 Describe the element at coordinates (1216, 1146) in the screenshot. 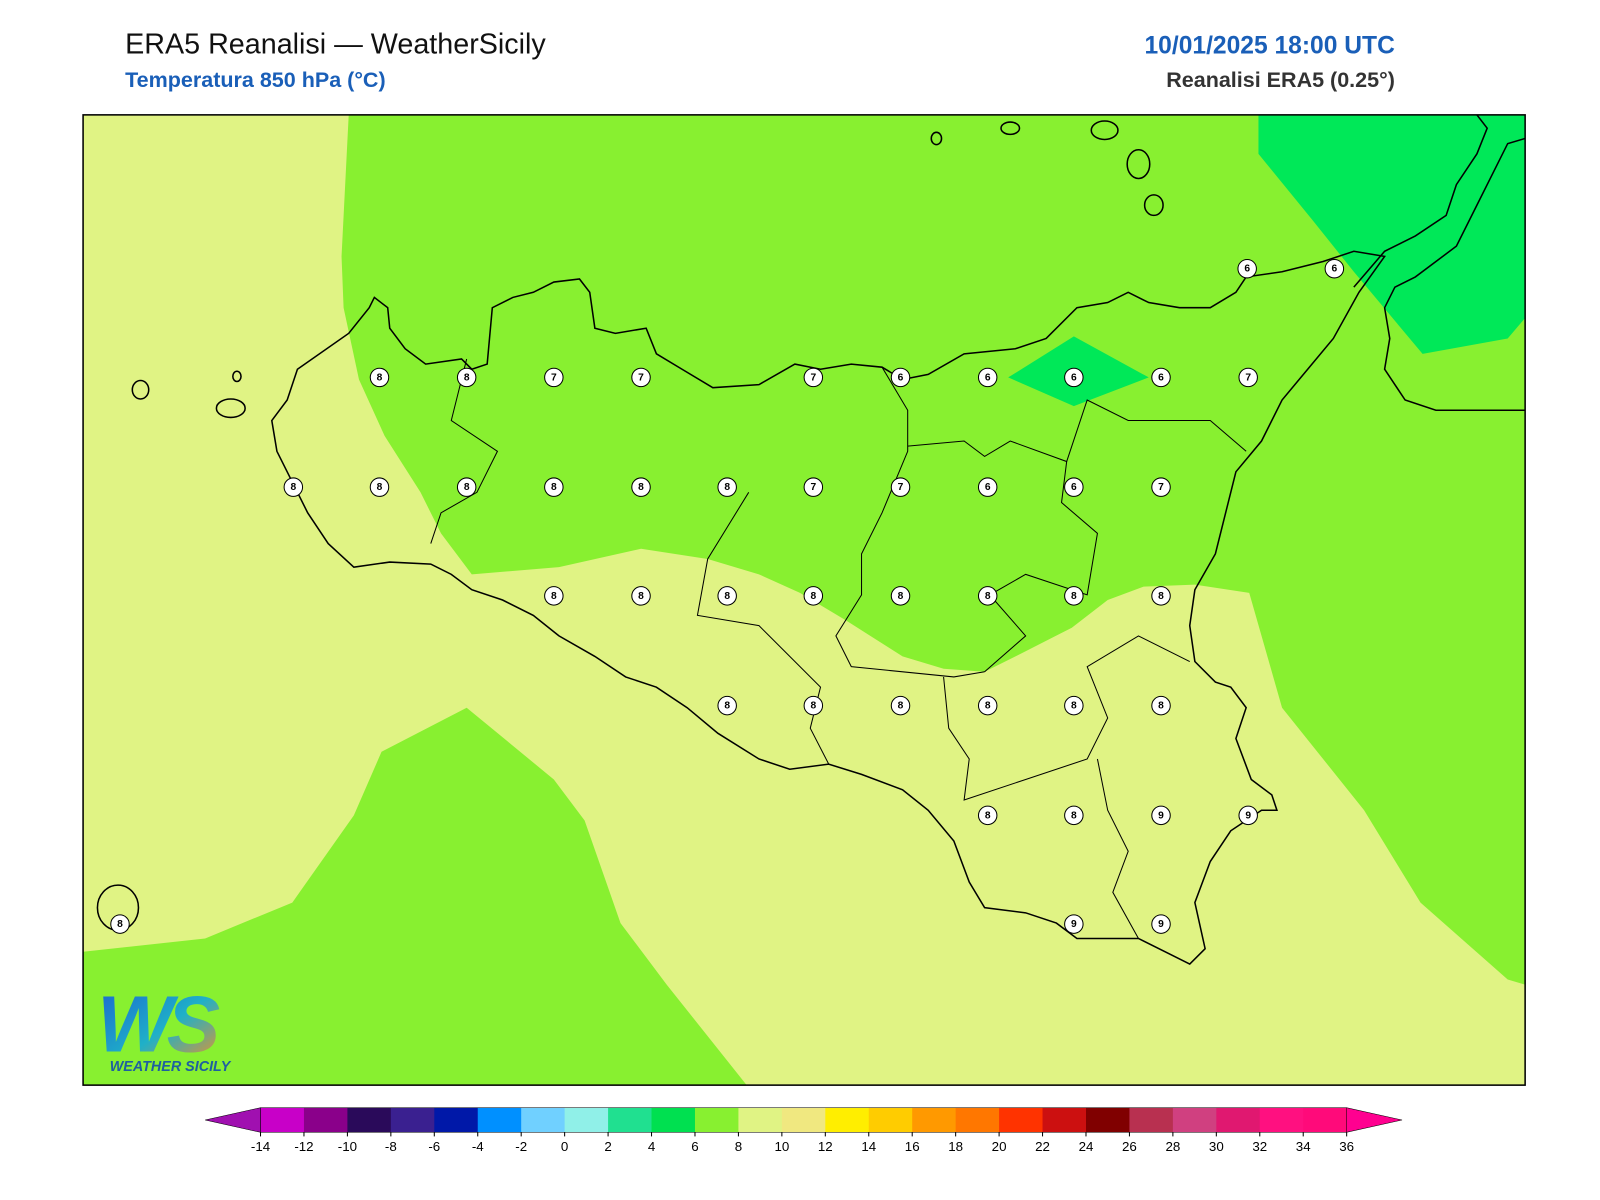

I see `colorbar-tick-label: 30` at that location.